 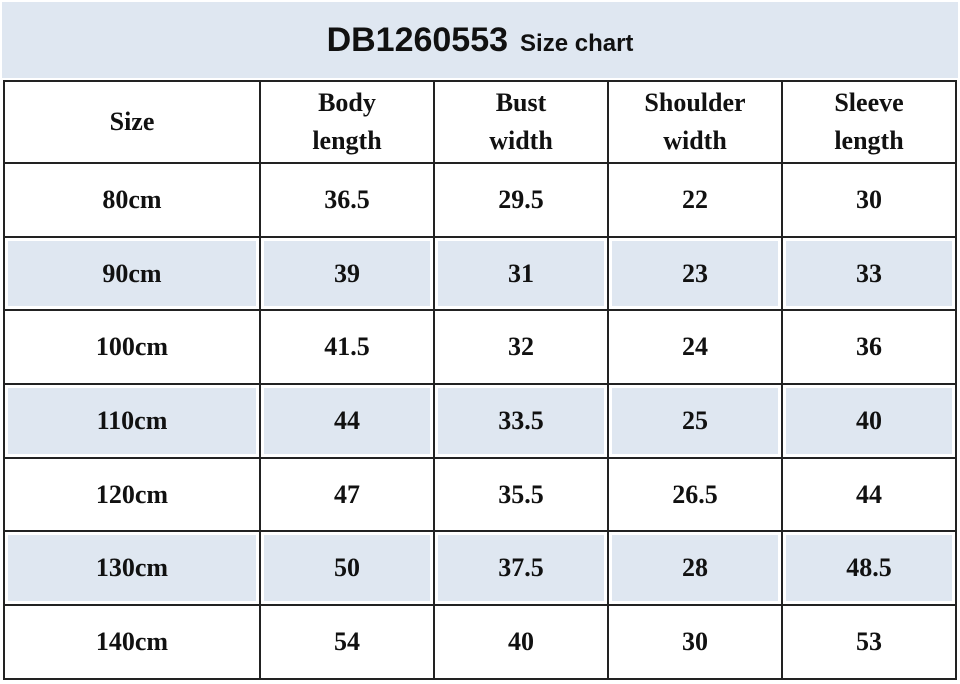 I want to click on measurement-cell: 47, so click(x=347, y=494).